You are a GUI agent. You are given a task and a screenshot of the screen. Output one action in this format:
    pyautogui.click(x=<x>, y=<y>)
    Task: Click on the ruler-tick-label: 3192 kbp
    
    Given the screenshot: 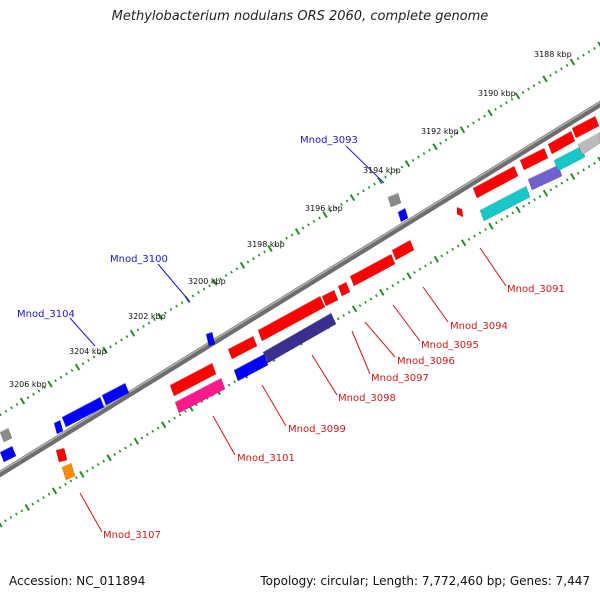 What is the action you would take?
    pyautogui.click(x=440, y=131)
    